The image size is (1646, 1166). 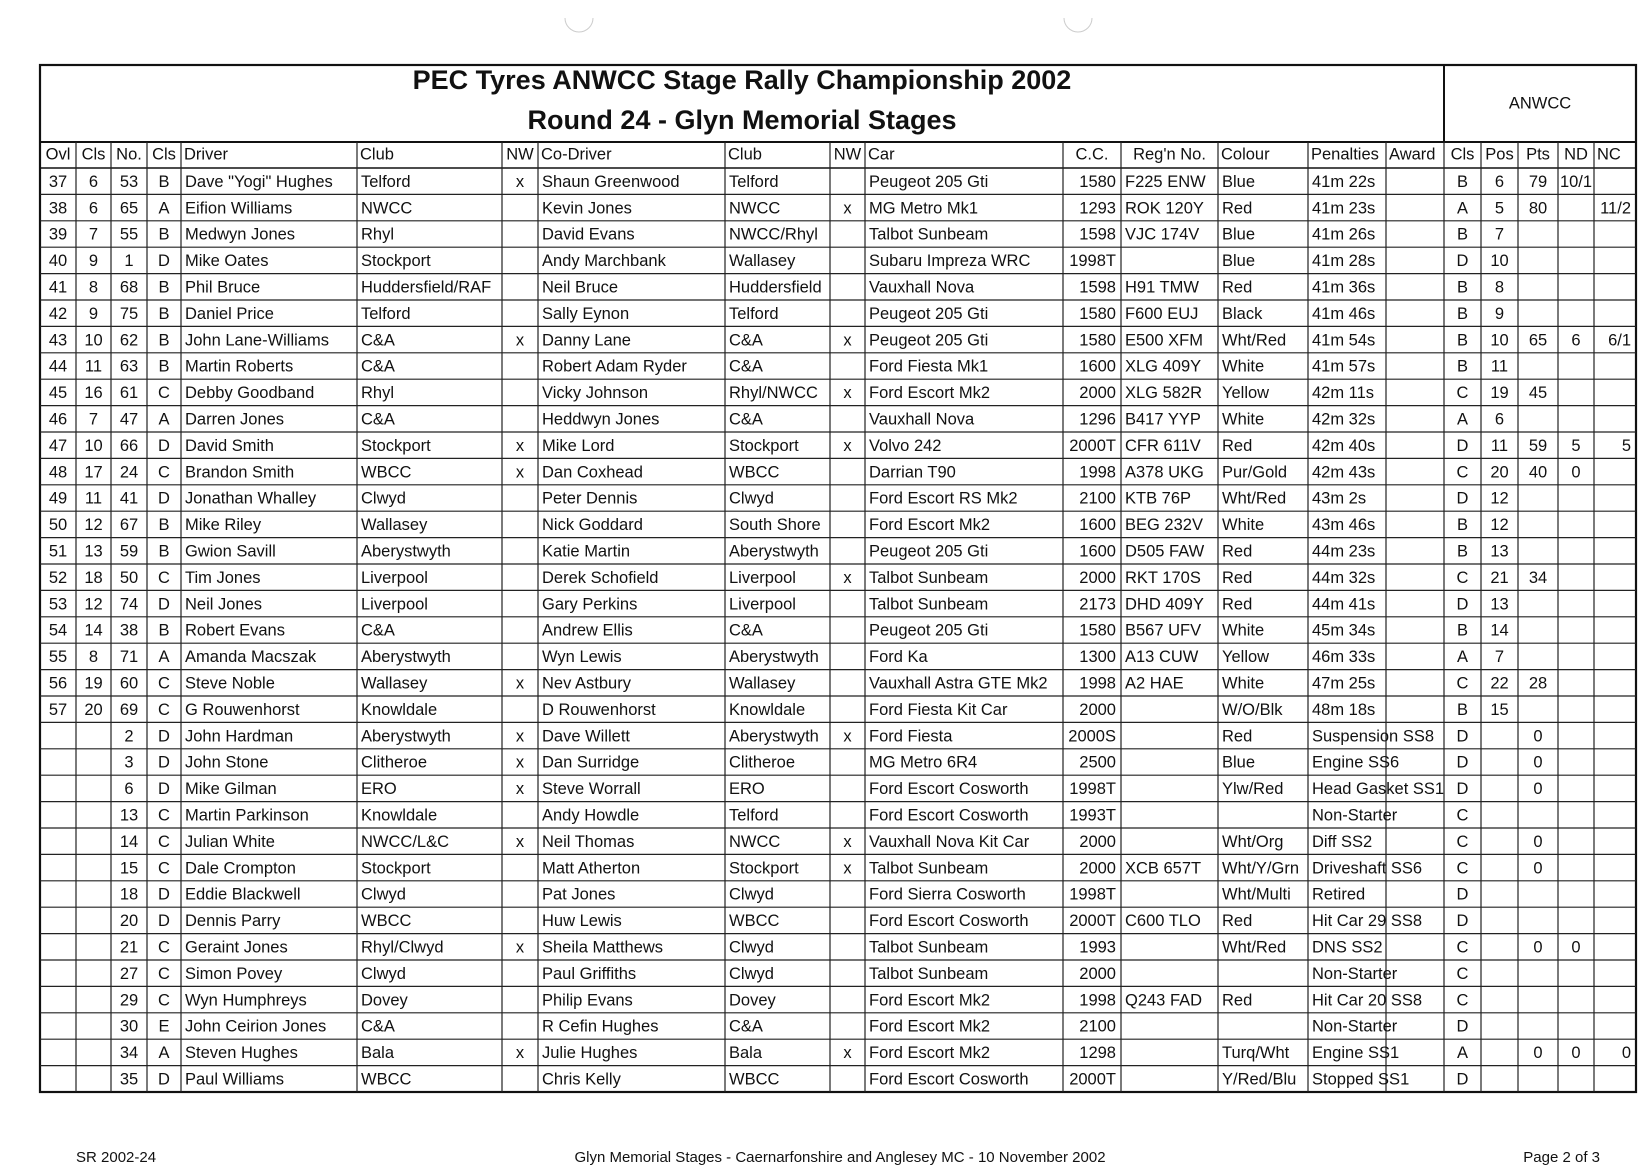 I want to click on cell: 41m 46s, so click(x=1343, y=314).